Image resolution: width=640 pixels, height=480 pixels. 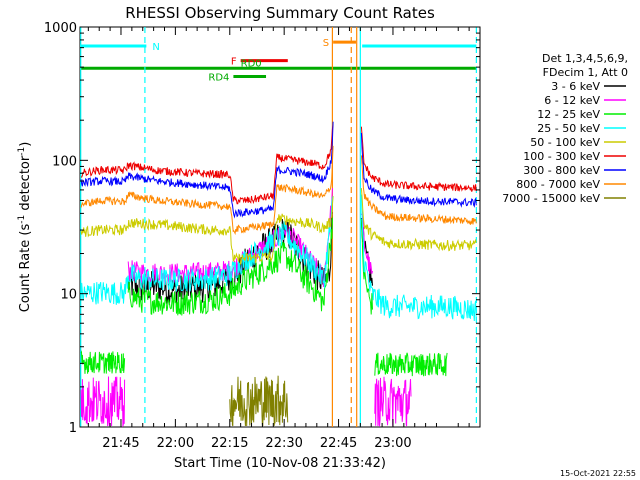 I want to click on y-axis-label-sup2: -1, so click(x=22, y=151).